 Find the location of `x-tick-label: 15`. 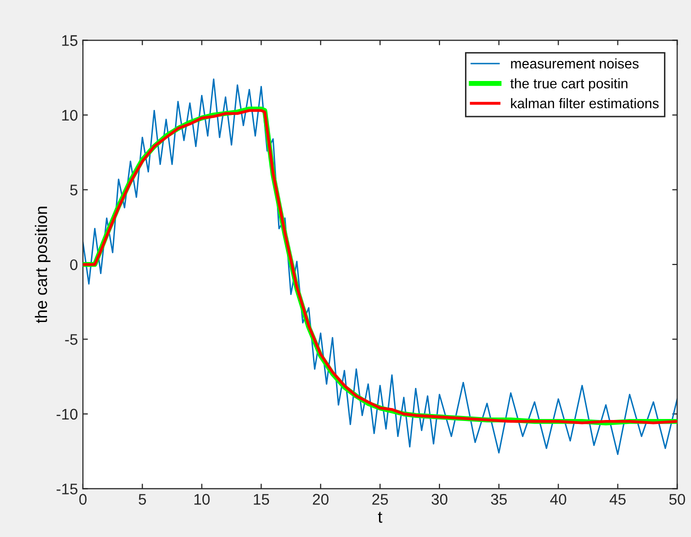

x-tick-label: 15 is located at coordinates (262, 499).